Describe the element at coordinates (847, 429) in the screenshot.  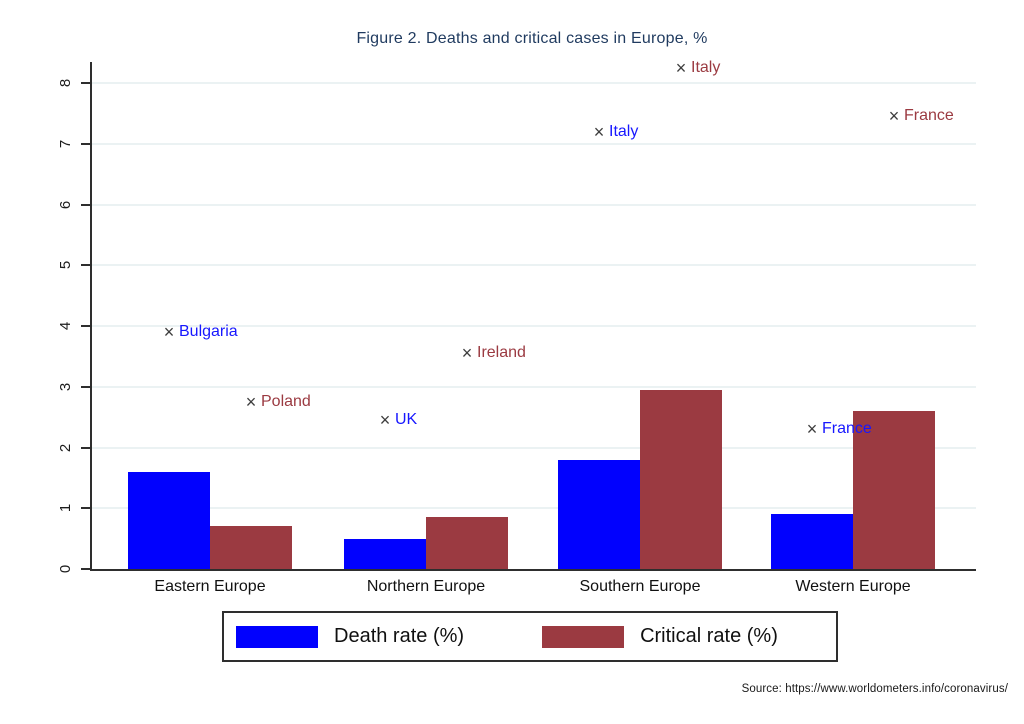
I see `scatter-label-france-death: France` at that location.